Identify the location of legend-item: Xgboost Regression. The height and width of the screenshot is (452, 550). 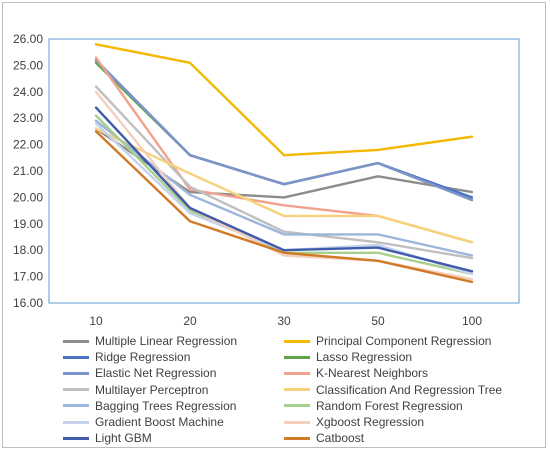
(404, 422).